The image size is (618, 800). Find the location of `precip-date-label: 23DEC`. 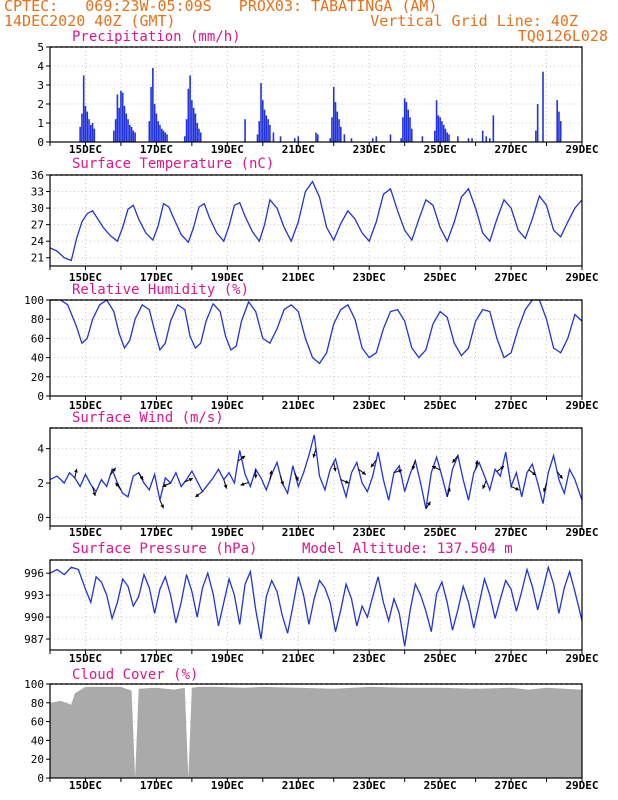

precip-date-label: 23DEC is located at coordinates (369, 149).